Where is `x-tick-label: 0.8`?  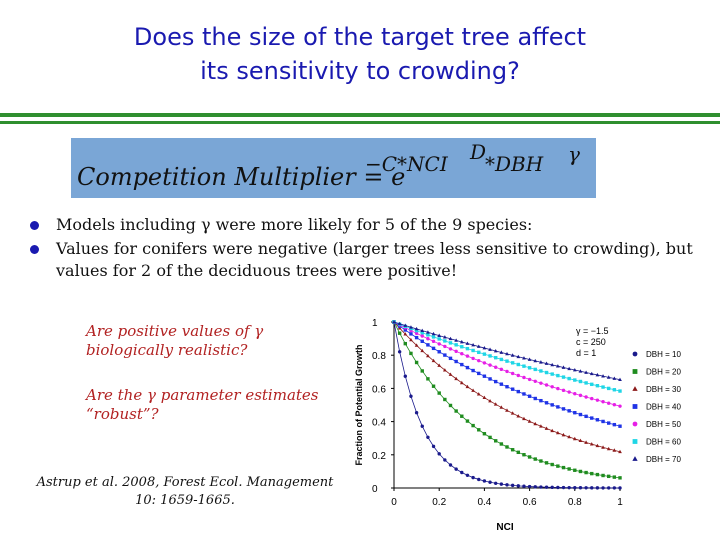 x-tick-label: 0.8 is located at coordinates (575, 502).